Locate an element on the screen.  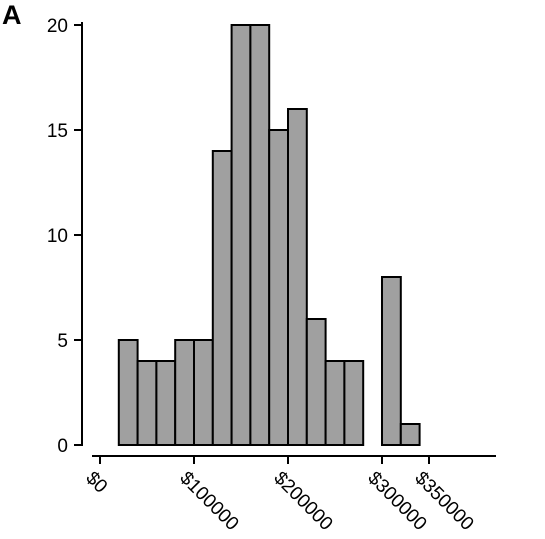
y-tick-label: 15 is located at coordinates (57, 131).